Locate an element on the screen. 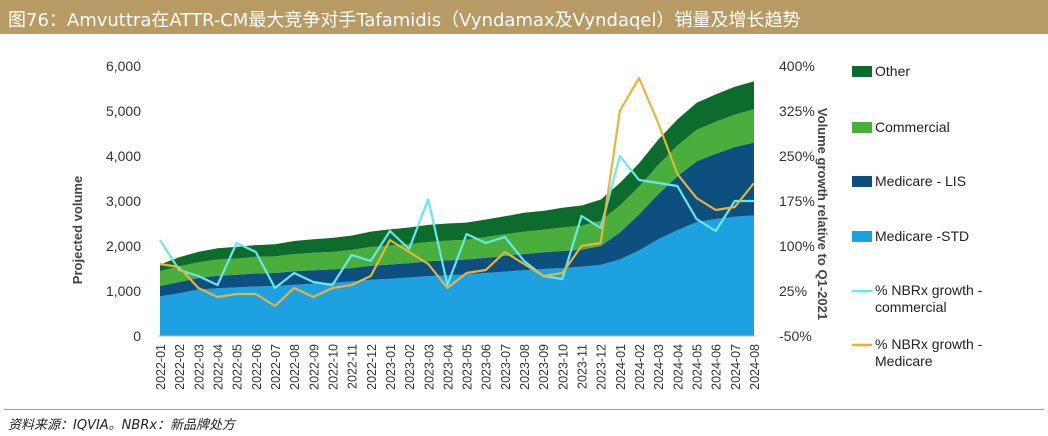 The image size is (1048, 436). x-tick-label: 2022-06 is located at coordinates (257, 367).